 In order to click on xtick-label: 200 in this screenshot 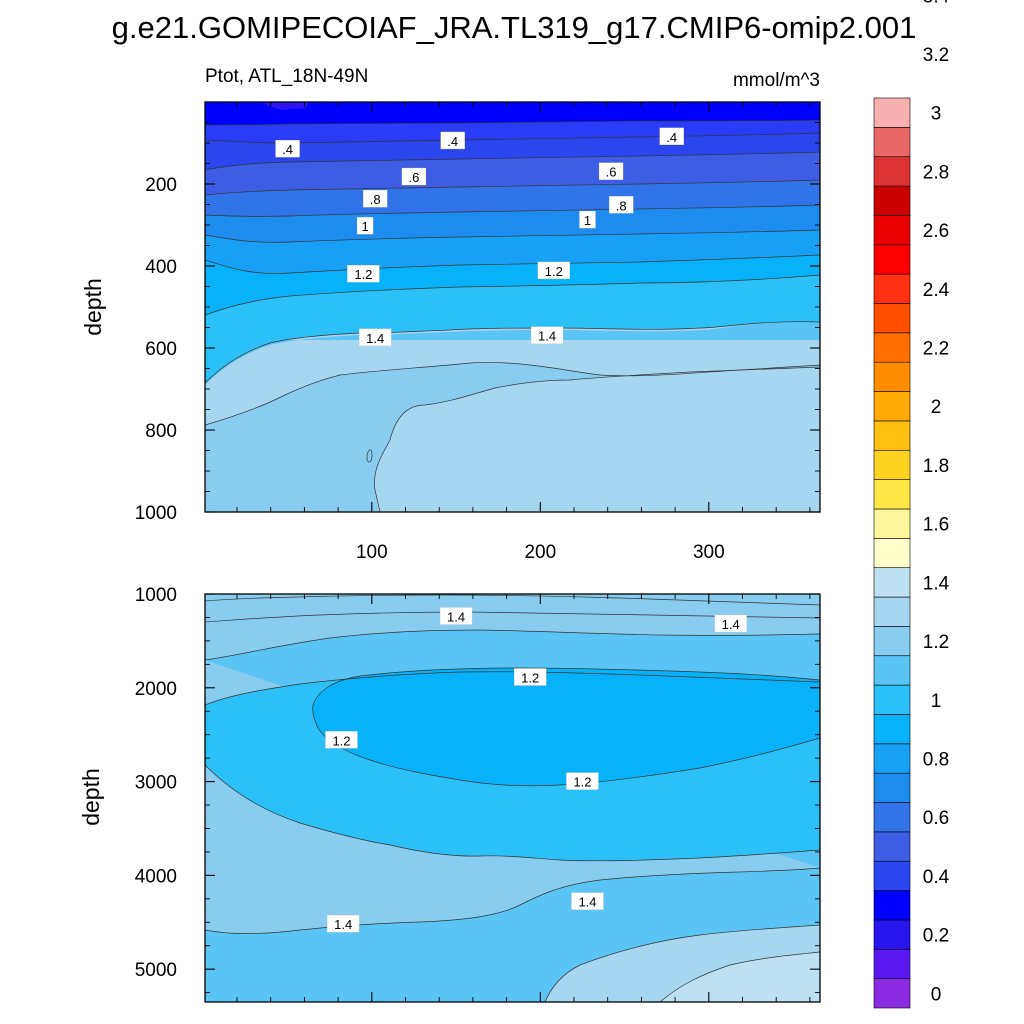, I will do `click(540, 552)`.